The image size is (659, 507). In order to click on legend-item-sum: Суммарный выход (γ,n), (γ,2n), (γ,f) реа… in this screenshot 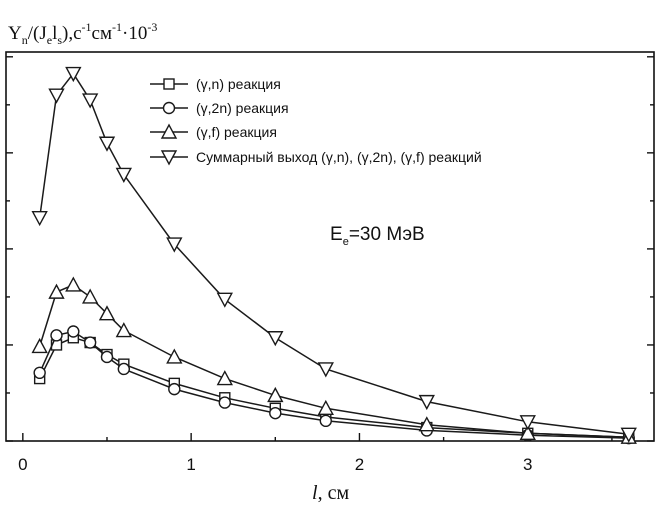, I will do `click(316, 157)`.